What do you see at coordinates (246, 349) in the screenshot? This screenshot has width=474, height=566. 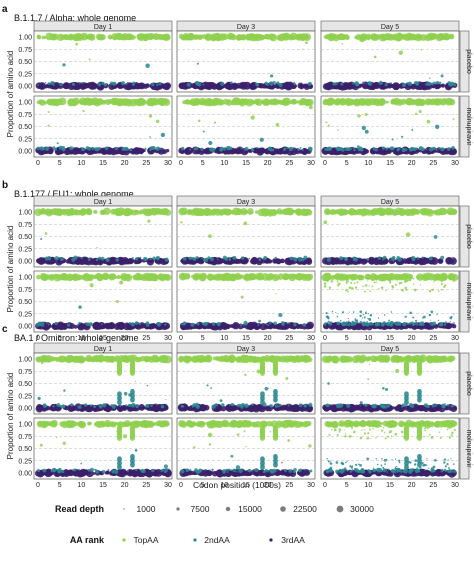 I see `column-strip-label: Day 3` at bounding box center [246, 349].